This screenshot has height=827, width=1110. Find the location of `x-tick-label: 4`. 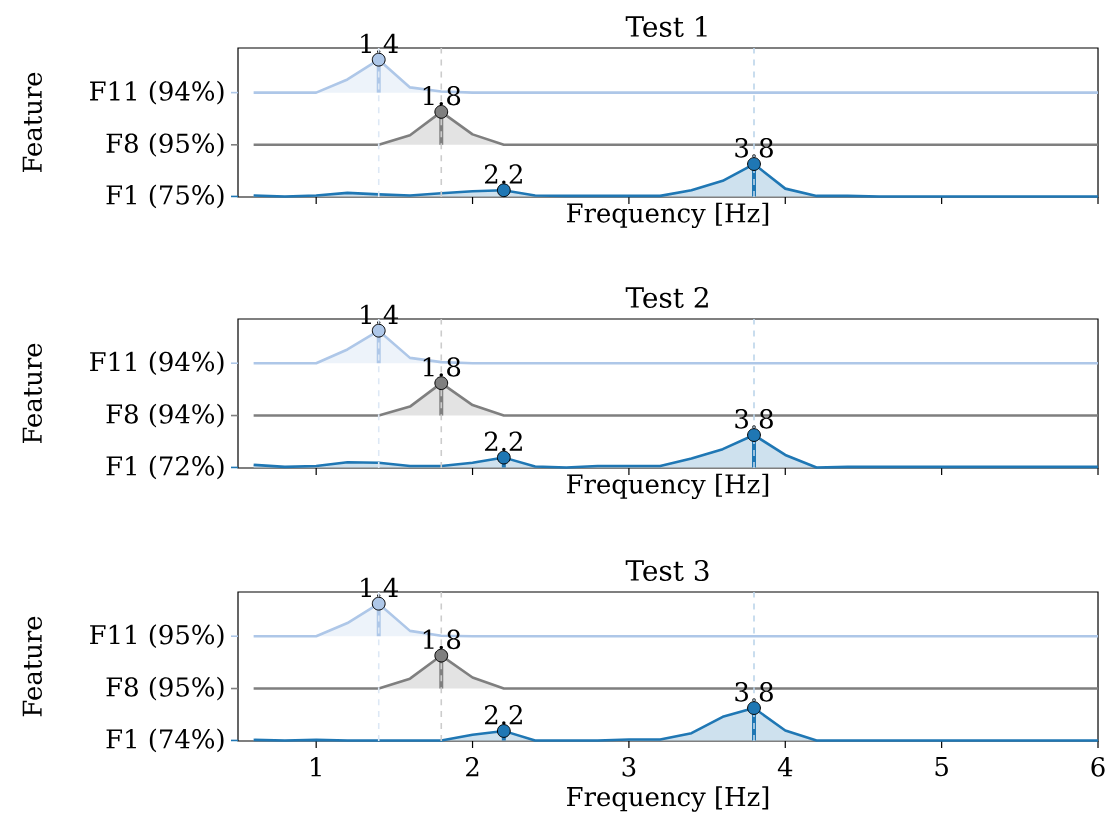

x-tick-label: 4 is located at coordinates (785, 767).